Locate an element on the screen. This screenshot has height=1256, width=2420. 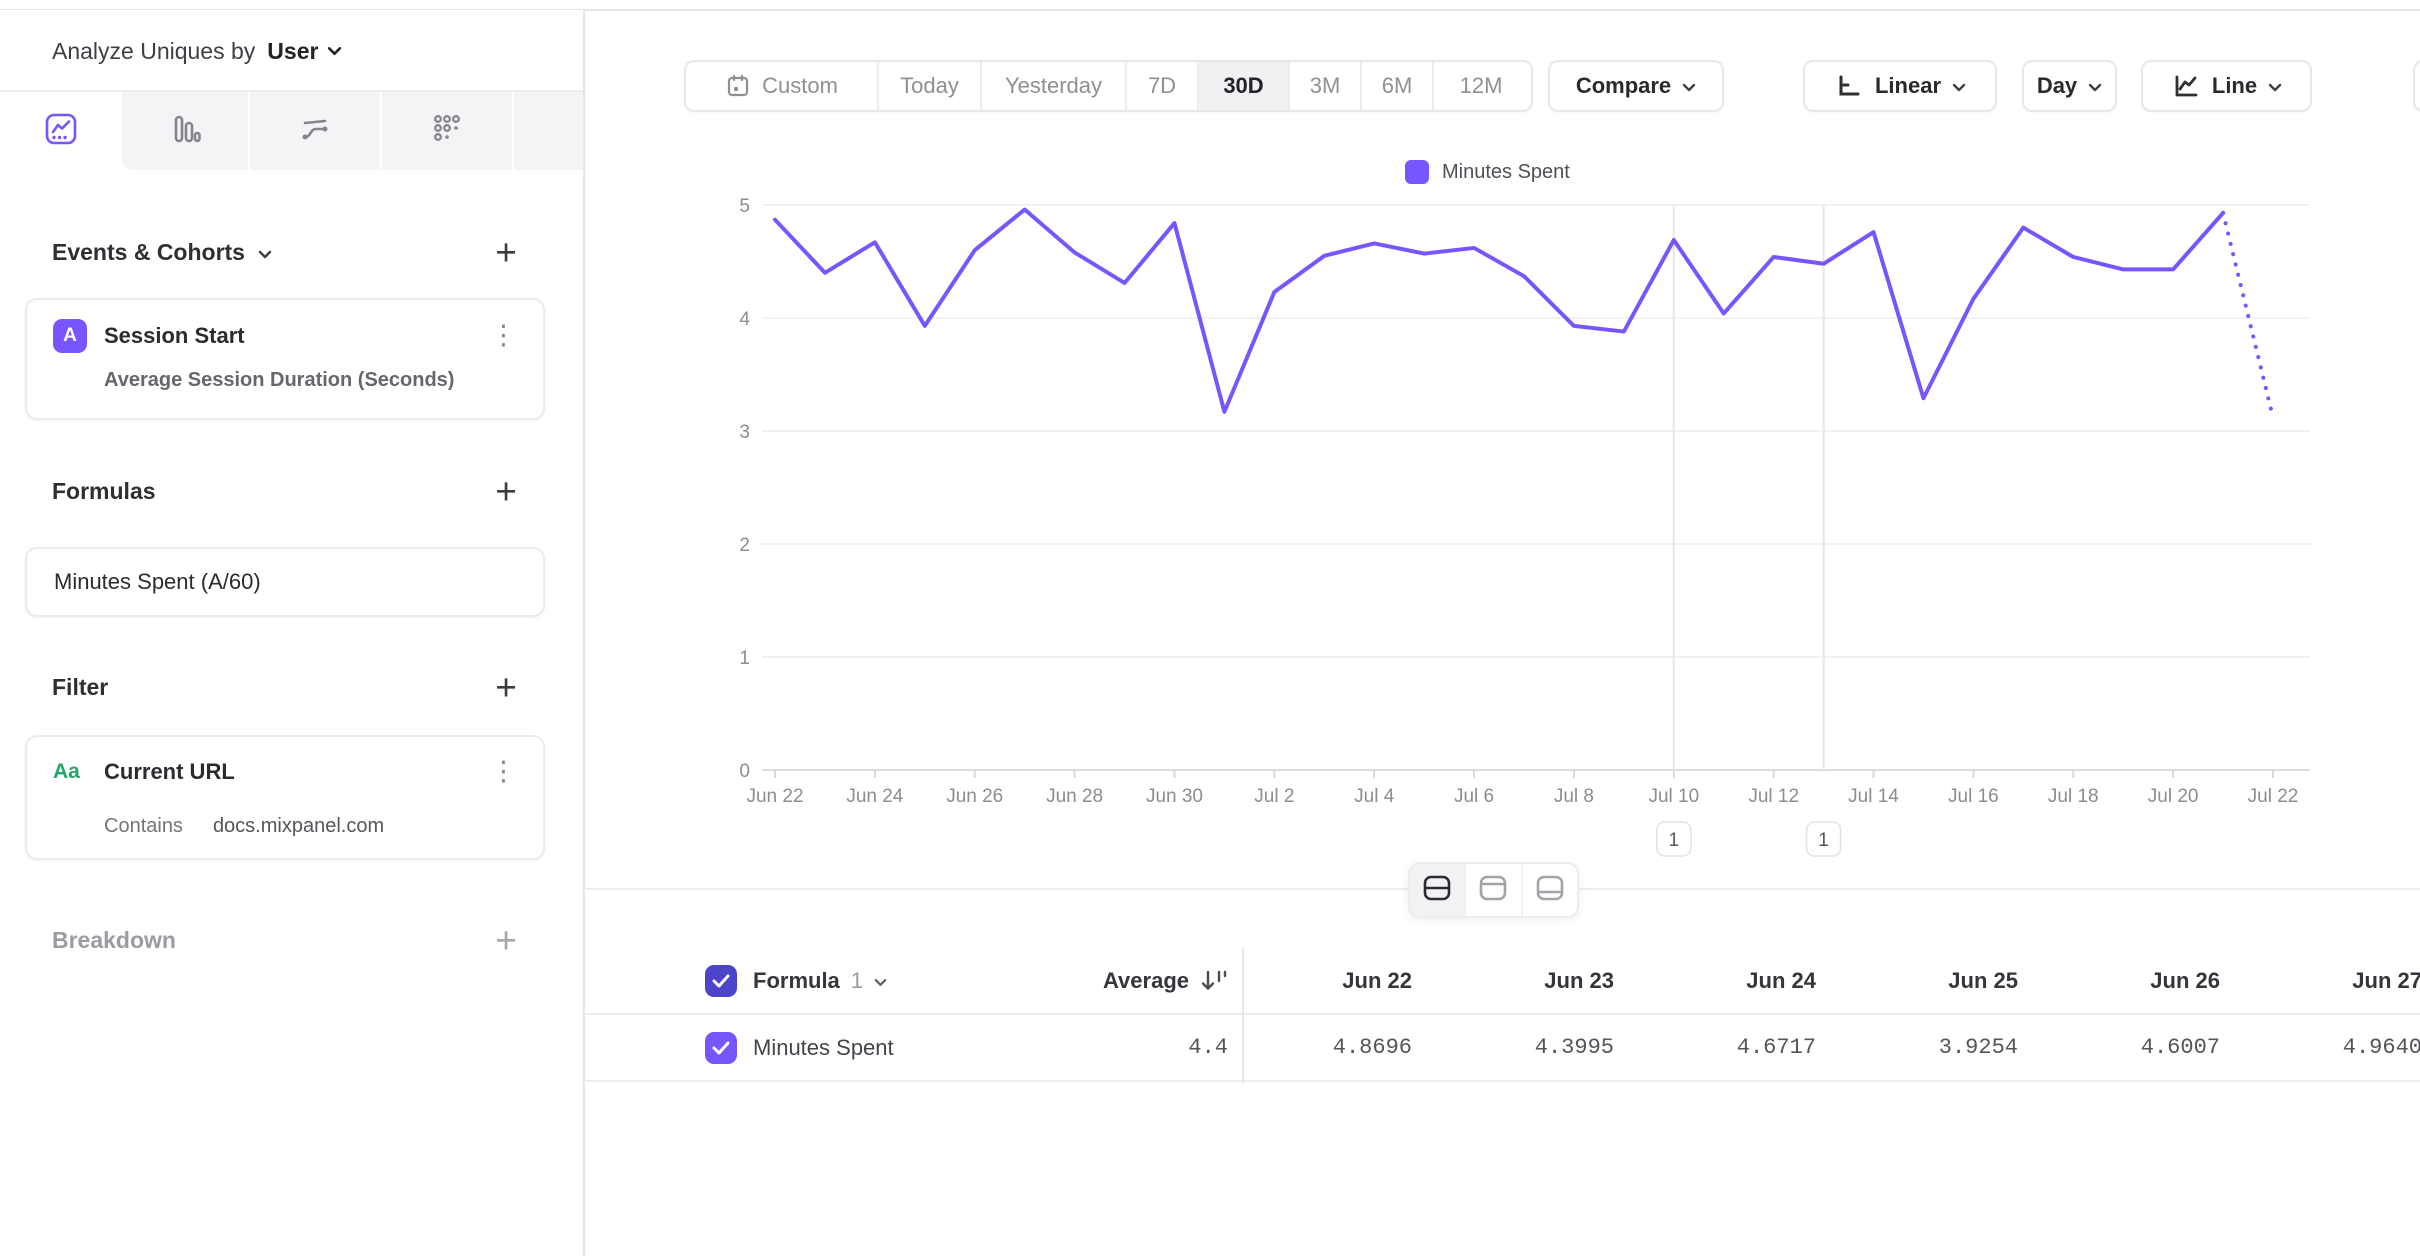
range-option-custom: Custom is located at coordinates (781, 86).